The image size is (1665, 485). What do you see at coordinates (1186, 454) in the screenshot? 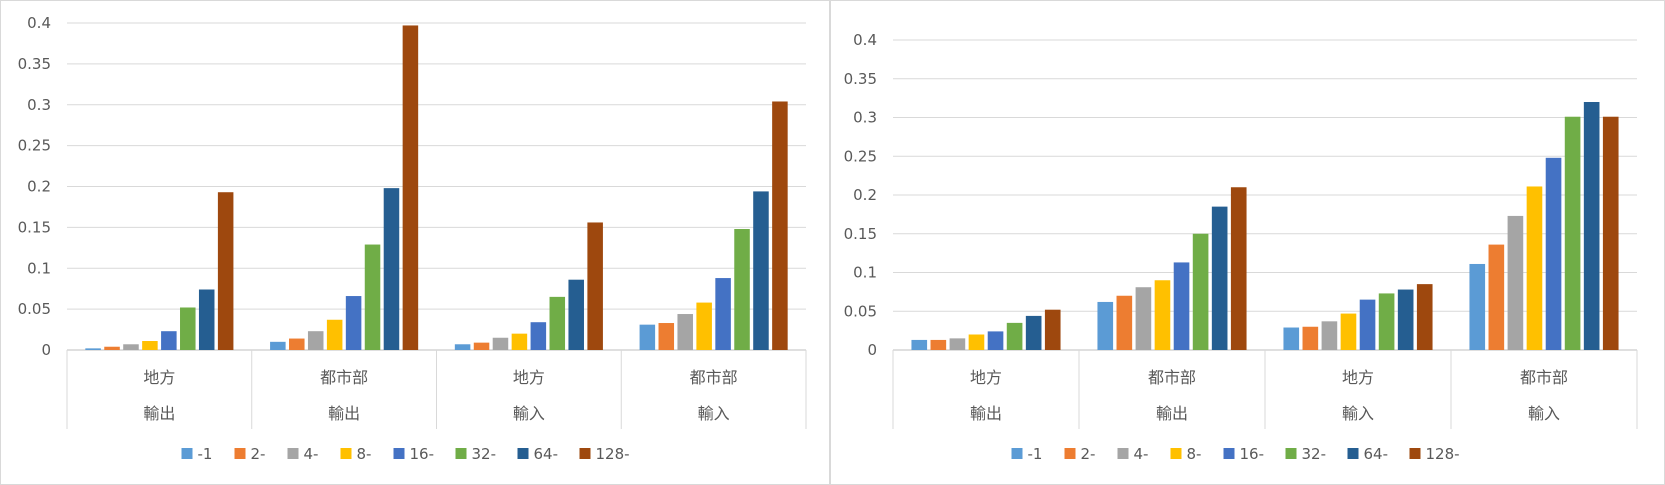
I see `legend-item: 8-` at bounding box center [1186, 454].